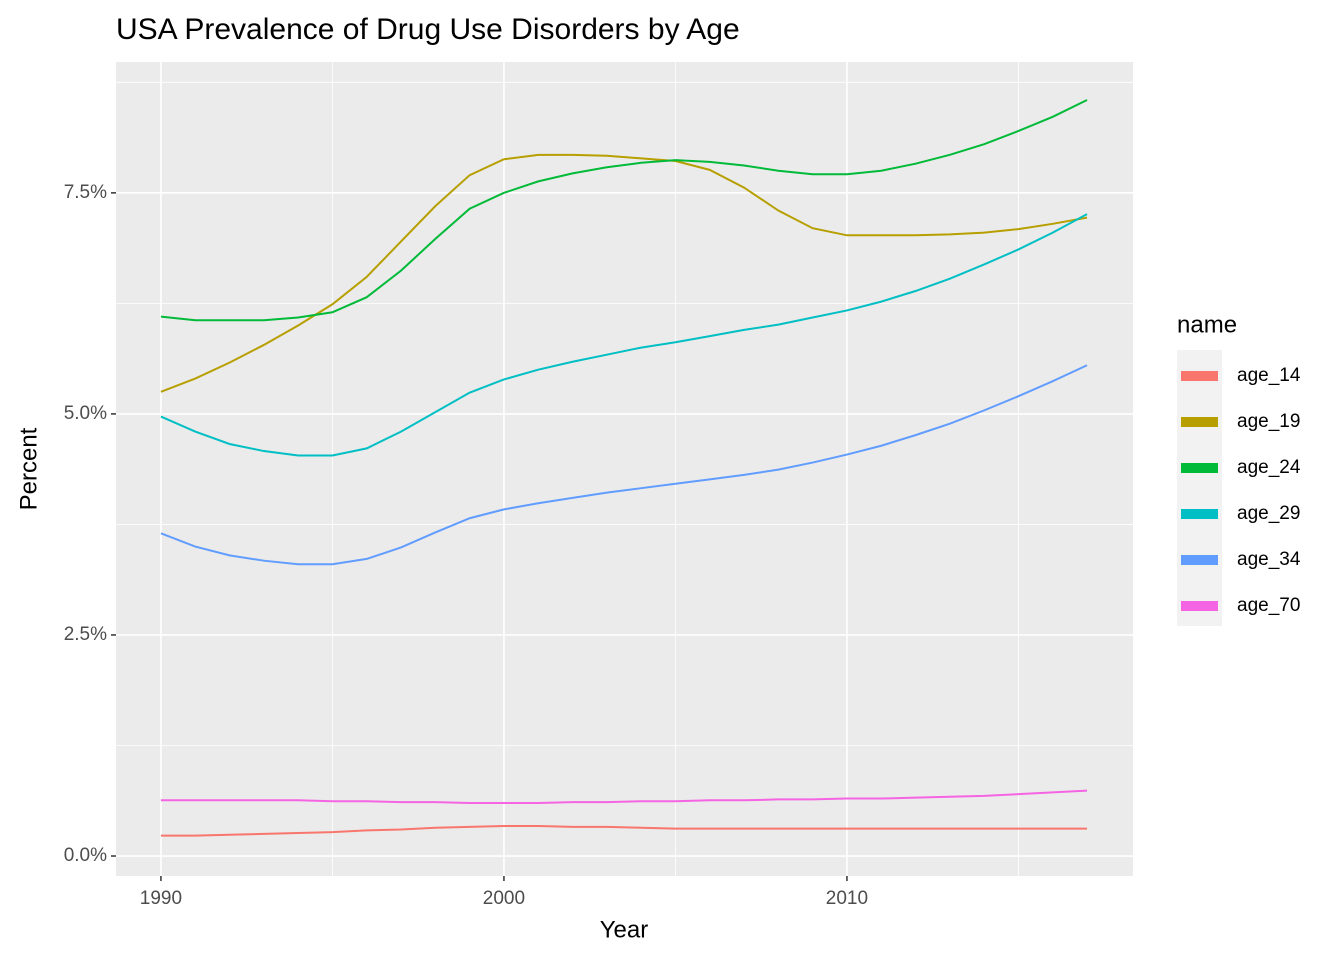 The height and width of the screenshot is (965, 1344). I want to click on legend-label: age_24, so click(1269, 467).